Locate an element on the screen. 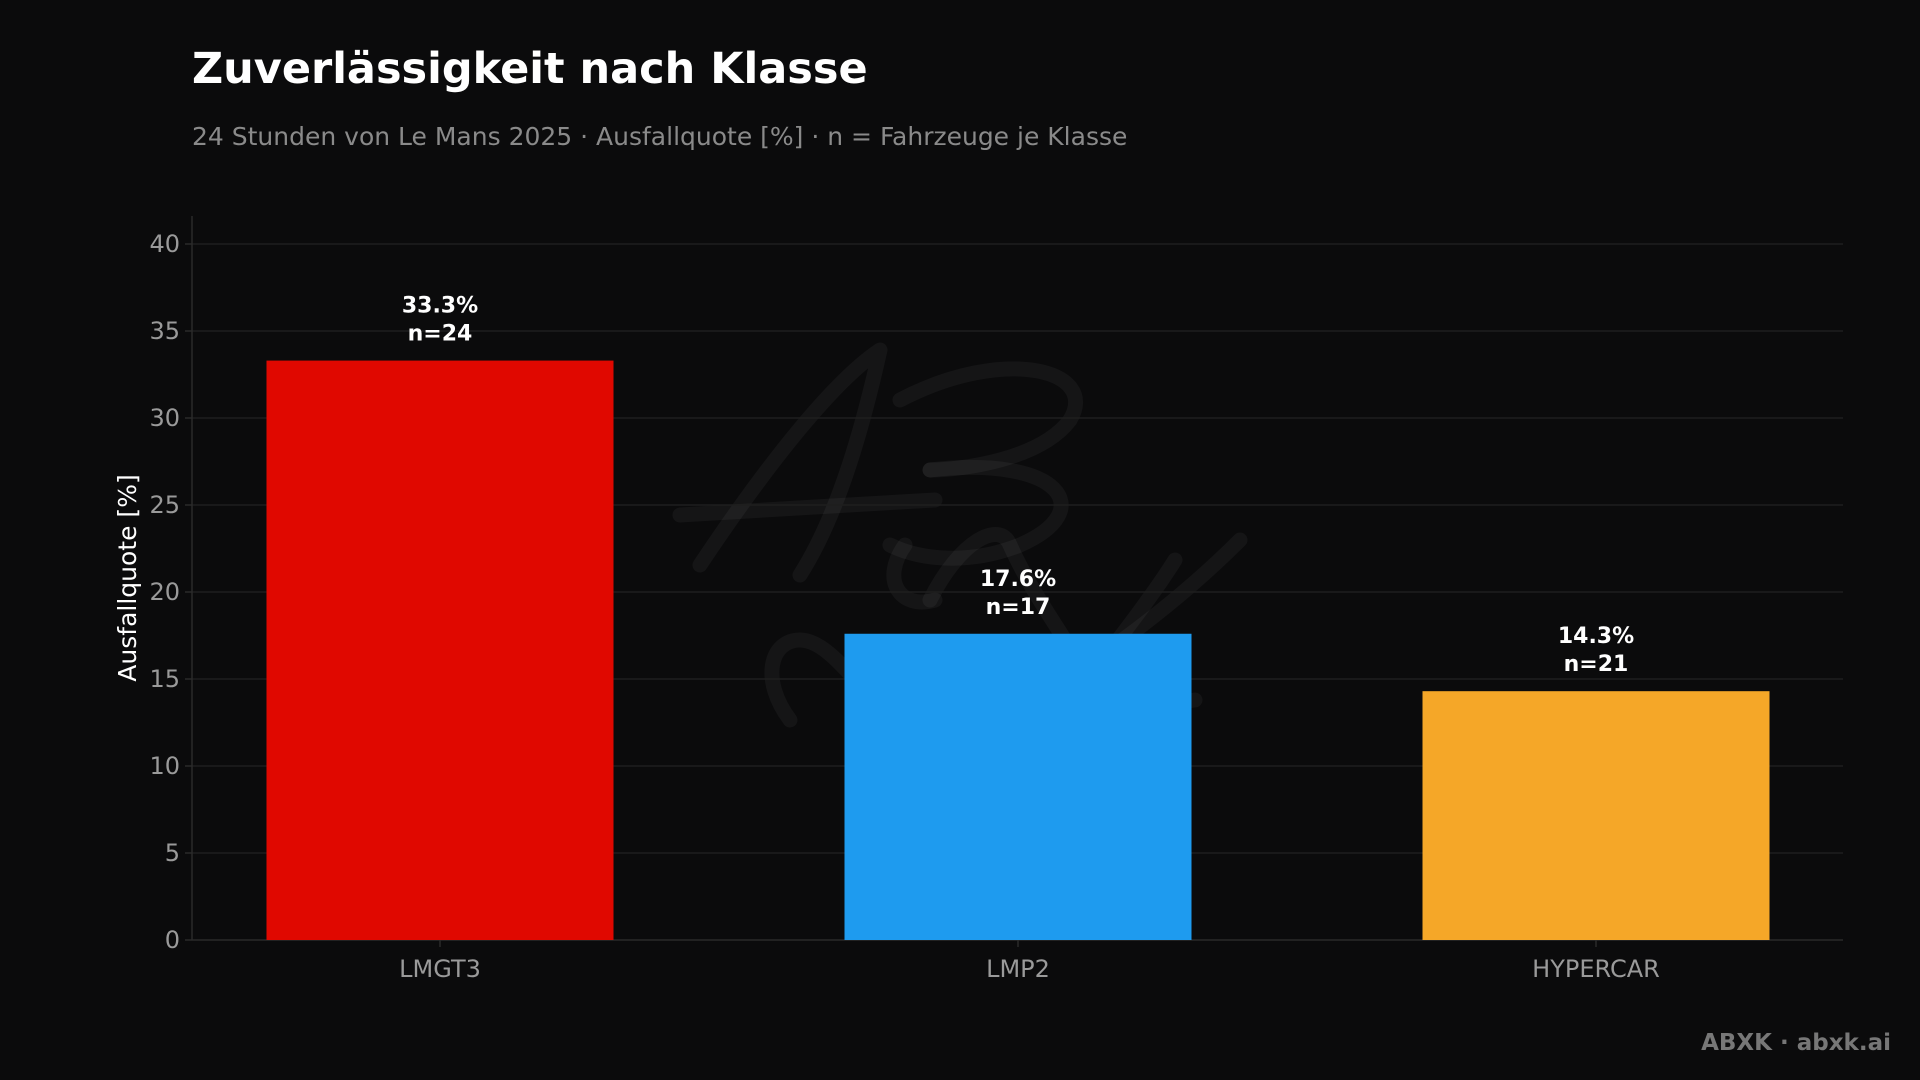  bar-hypercar is located at coordinates (1596, 815).